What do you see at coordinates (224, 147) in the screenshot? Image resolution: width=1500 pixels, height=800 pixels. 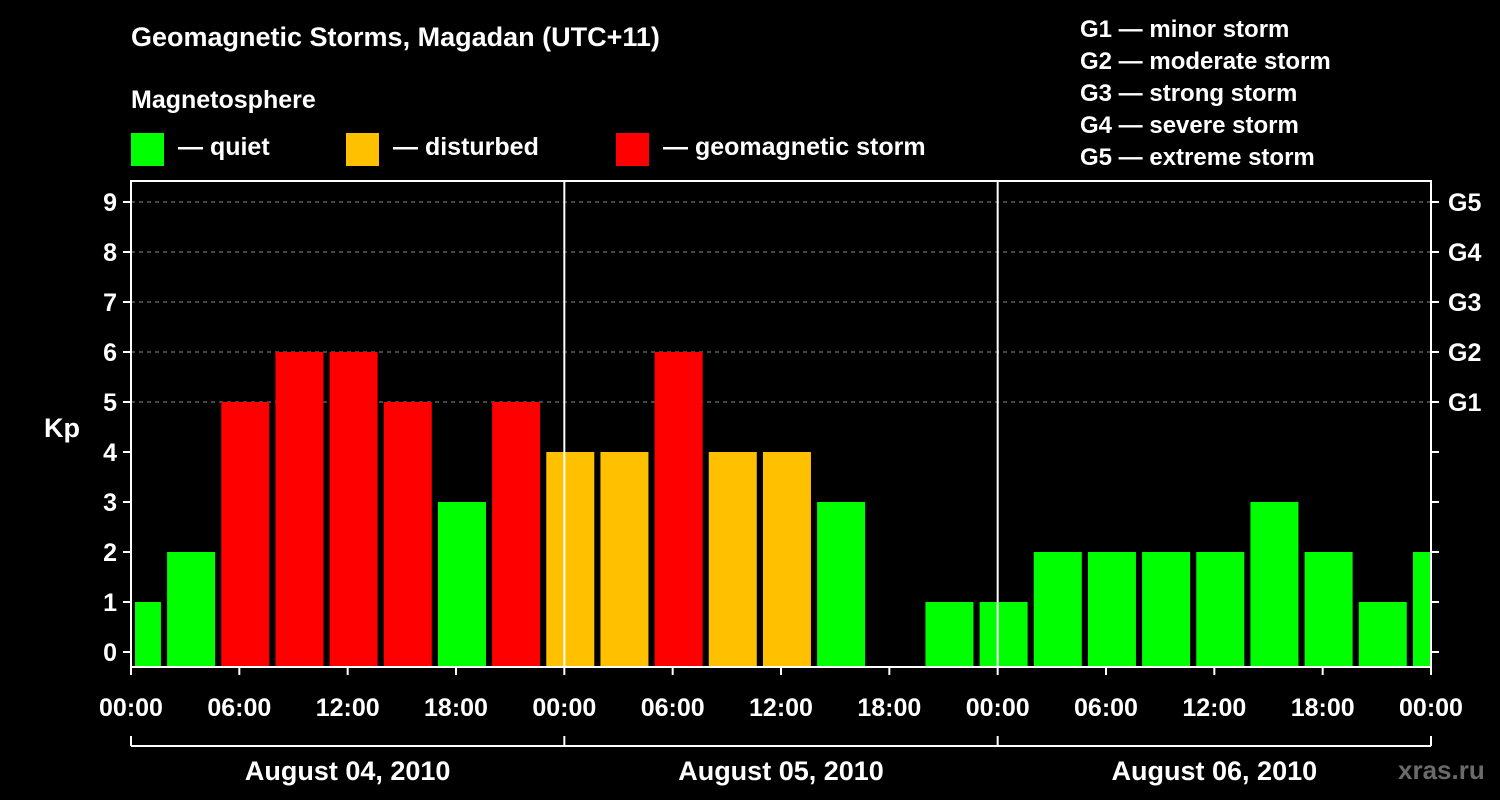 I see `legend-label-quiet: — quiet` at bounding box center [224, 147].